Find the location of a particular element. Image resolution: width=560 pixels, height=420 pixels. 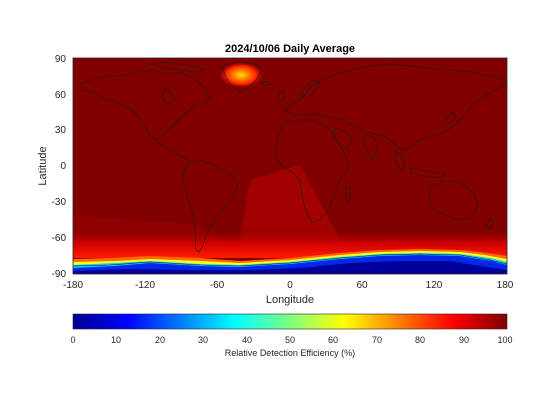

coast-north-america is located at coordinates (145, 105).